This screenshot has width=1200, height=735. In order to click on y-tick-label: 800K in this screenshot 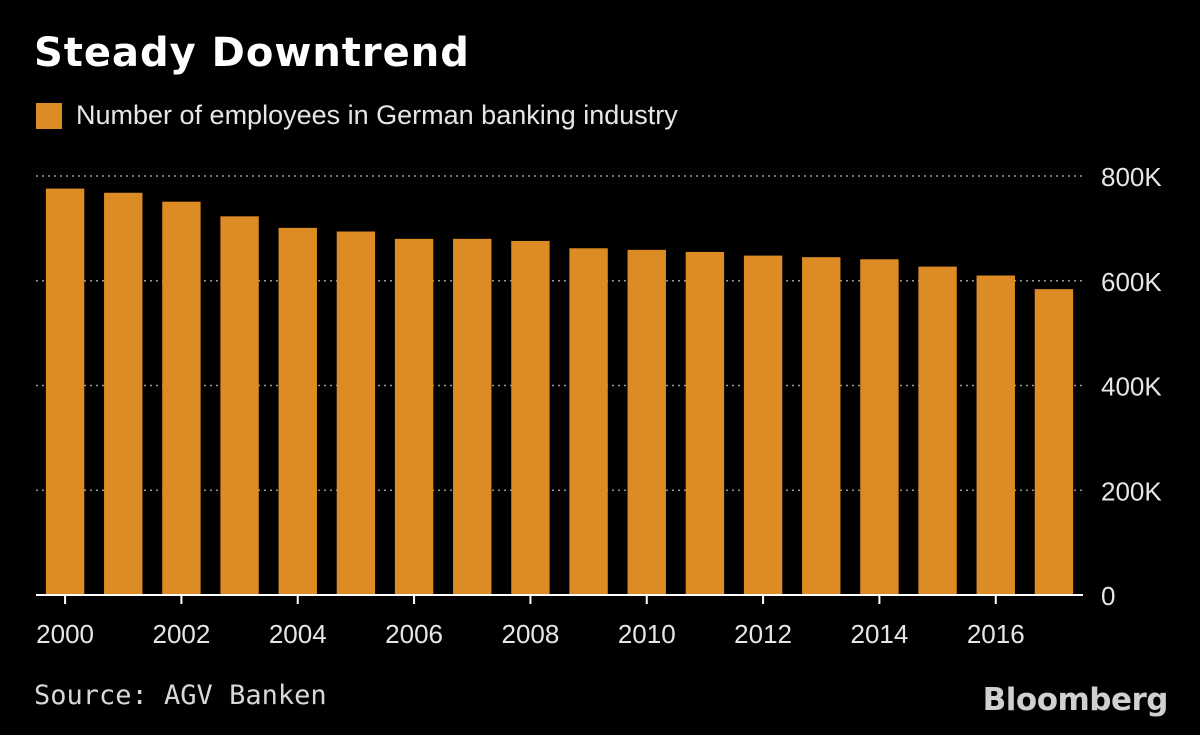, I will do `click(1131, 177)`.